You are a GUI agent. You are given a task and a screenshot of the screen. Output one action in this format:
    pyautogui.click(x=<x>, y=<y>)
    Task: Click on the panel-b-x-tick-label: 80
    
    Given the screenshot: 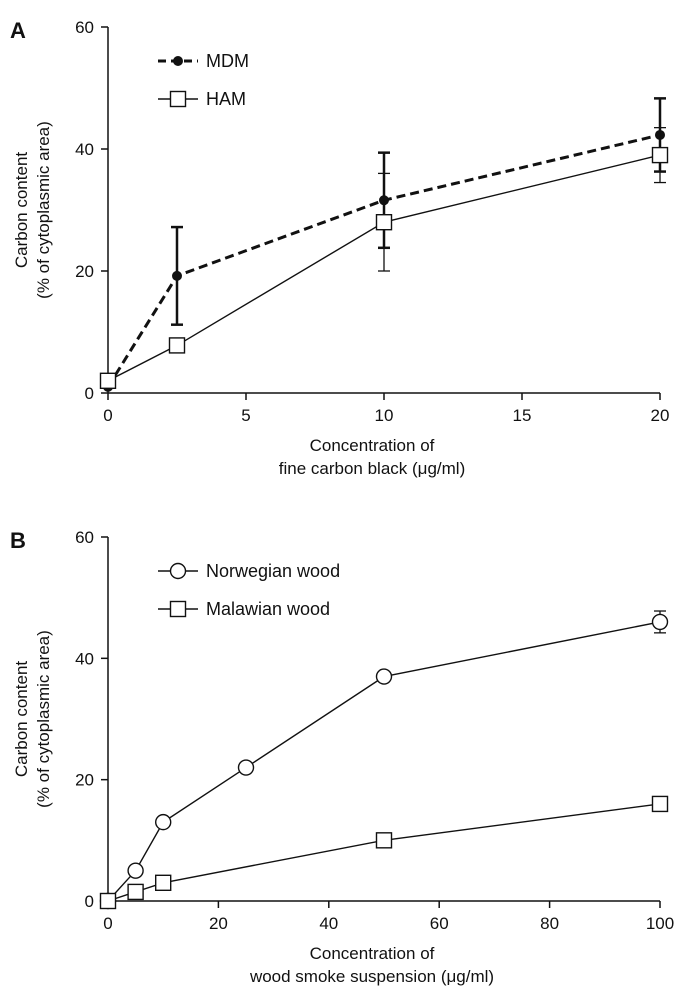 What is the action you would take?
    pyautogui.click(x=549, y=923)
    